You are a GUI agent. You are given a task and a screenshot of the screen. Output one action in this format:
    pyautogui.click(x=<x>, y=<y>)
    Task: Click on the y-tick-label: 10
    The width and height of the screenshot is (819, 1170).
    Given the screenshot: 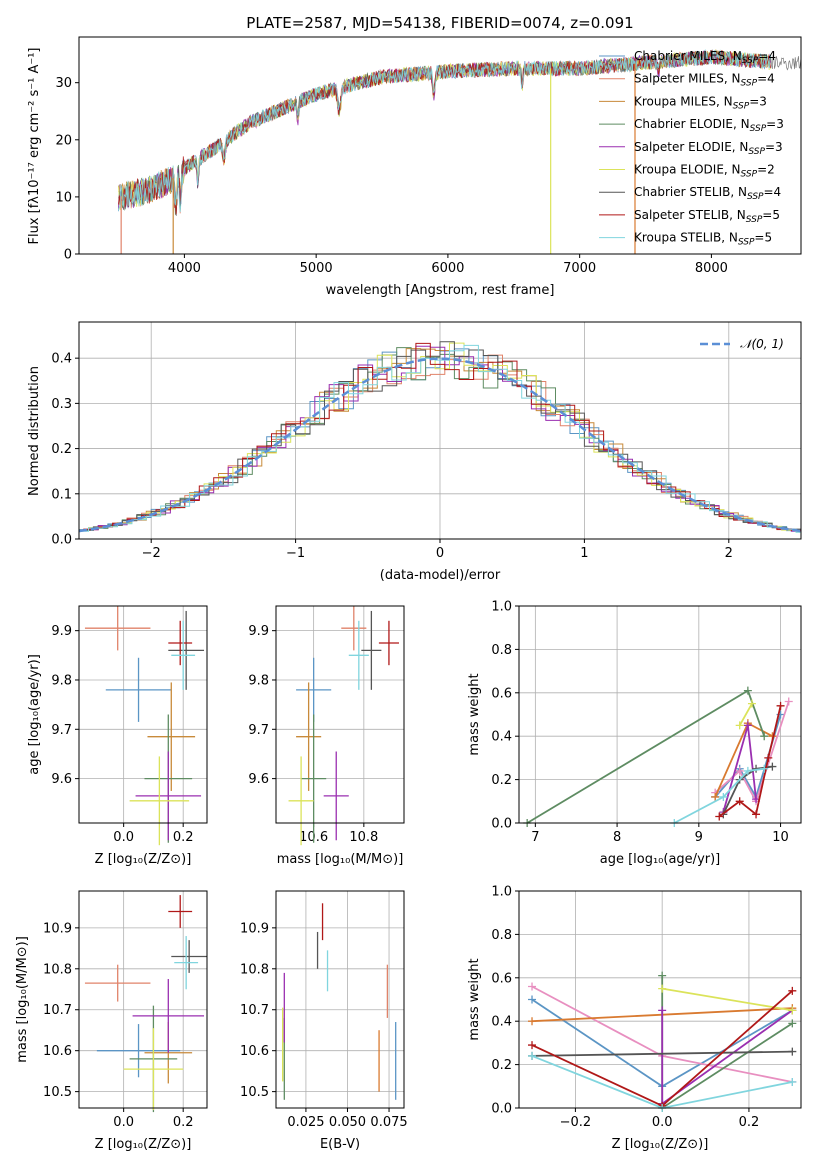 What is the action you would take?
    pyautogui.click(x=63, y=197)
    